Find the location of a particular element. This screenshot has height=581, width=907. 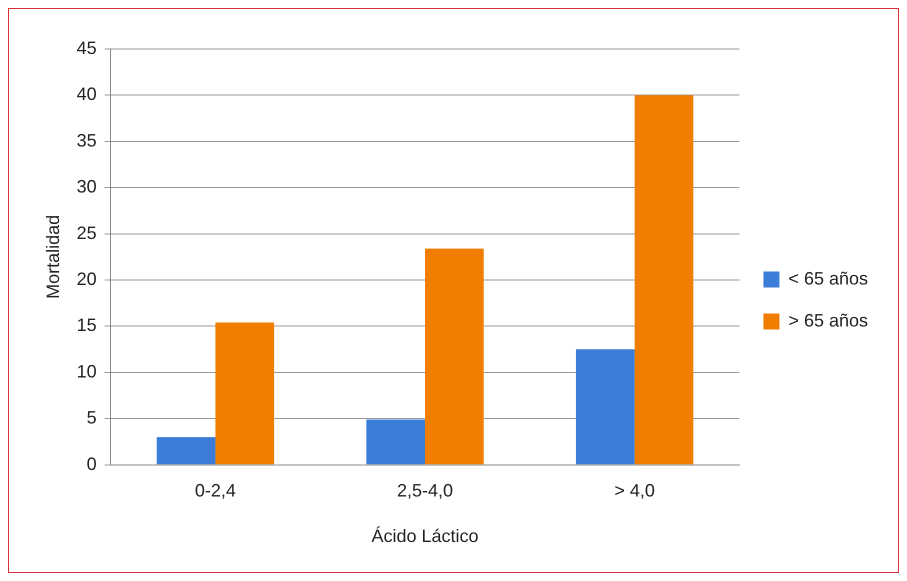

y-axis-title: Mortalidad is located at coordinates (52, 256).